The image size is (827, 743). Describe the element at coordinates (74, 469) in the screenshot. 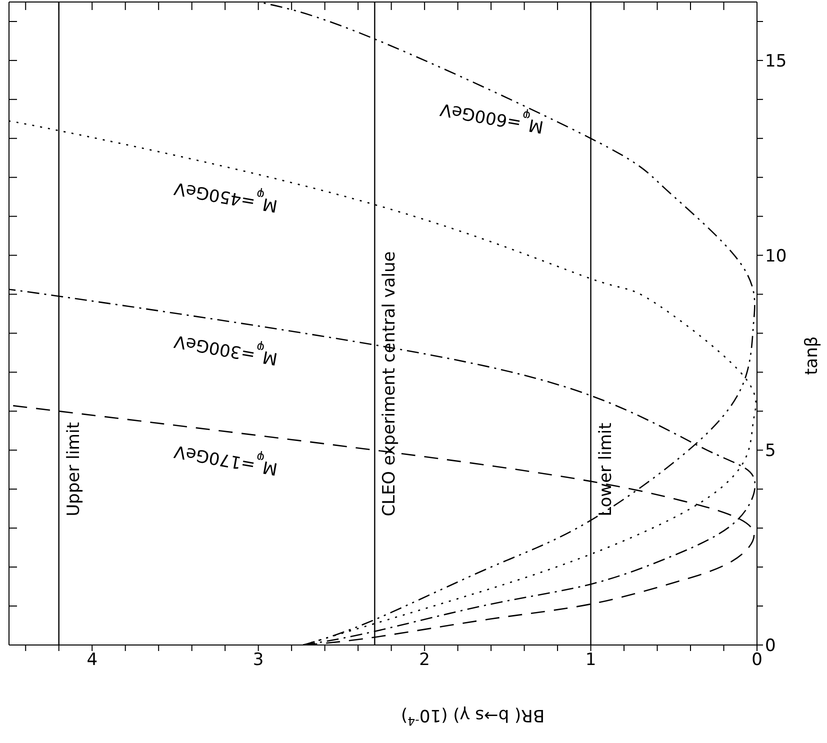

I see `ref-line-label: Upper limit` at that location.